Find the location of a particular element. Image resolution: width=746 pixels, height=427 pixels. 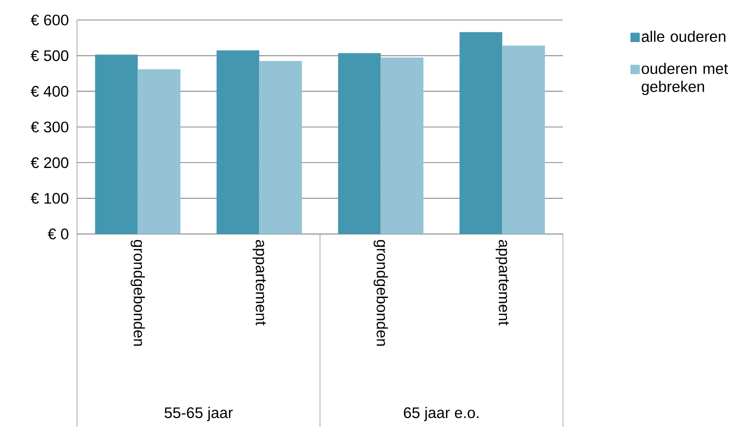

y-tick-label: € 600 is located at coordinates (49, 20).